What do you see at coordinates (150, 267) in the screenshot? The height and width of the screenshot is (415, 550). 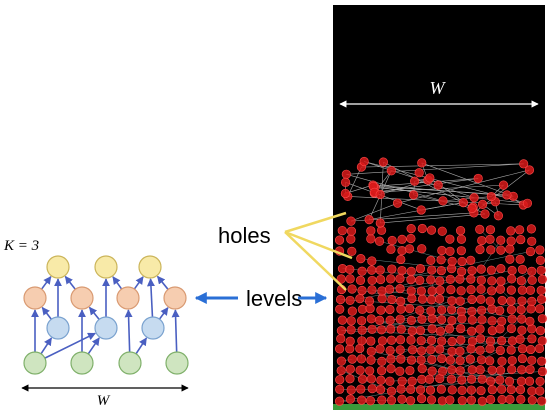 I see `node` at bounding box center [150, 267].